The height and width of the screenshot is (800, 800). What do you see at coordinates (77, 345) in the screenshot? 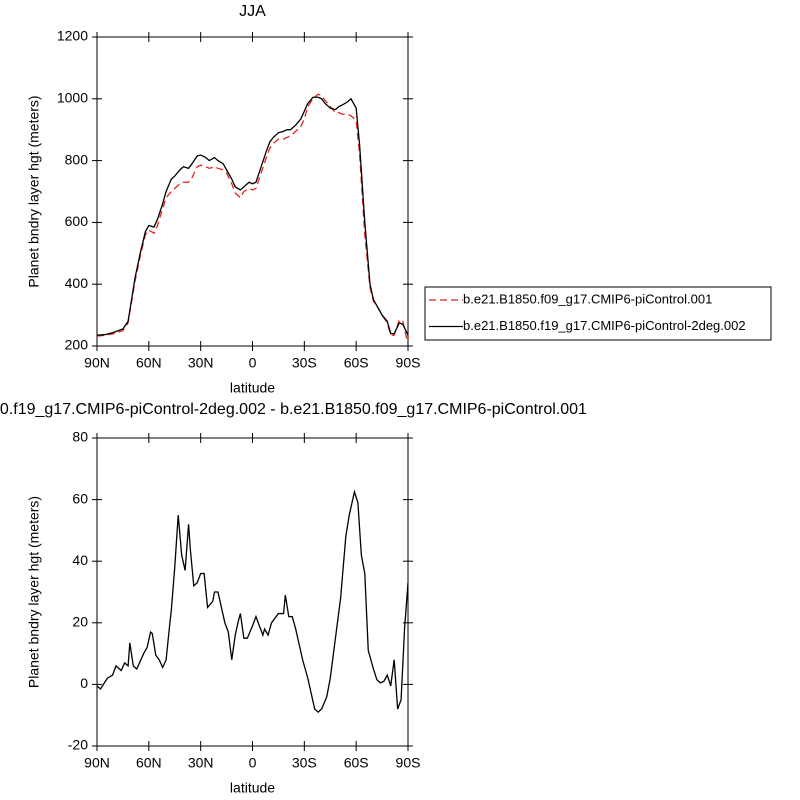
I see `y-tick-label: 200` at bounding box center [77, 345].